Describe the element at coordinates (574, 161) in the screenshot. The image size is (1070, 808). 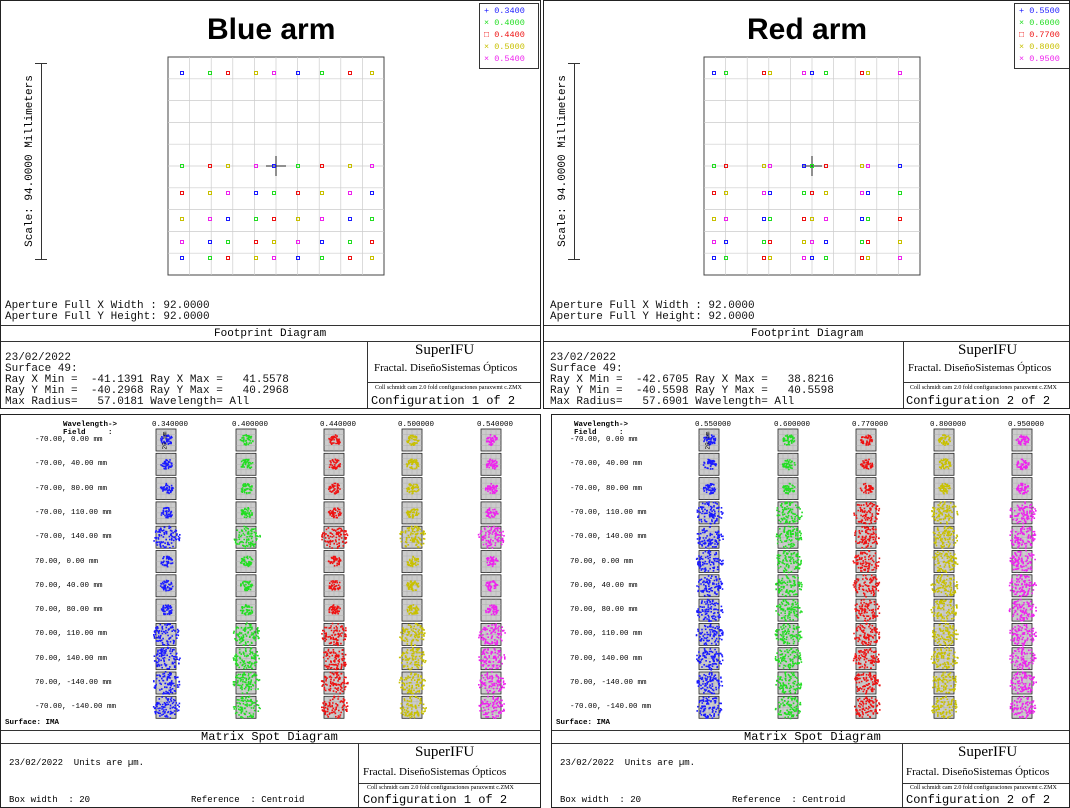
I see `scale-bar` at that location.